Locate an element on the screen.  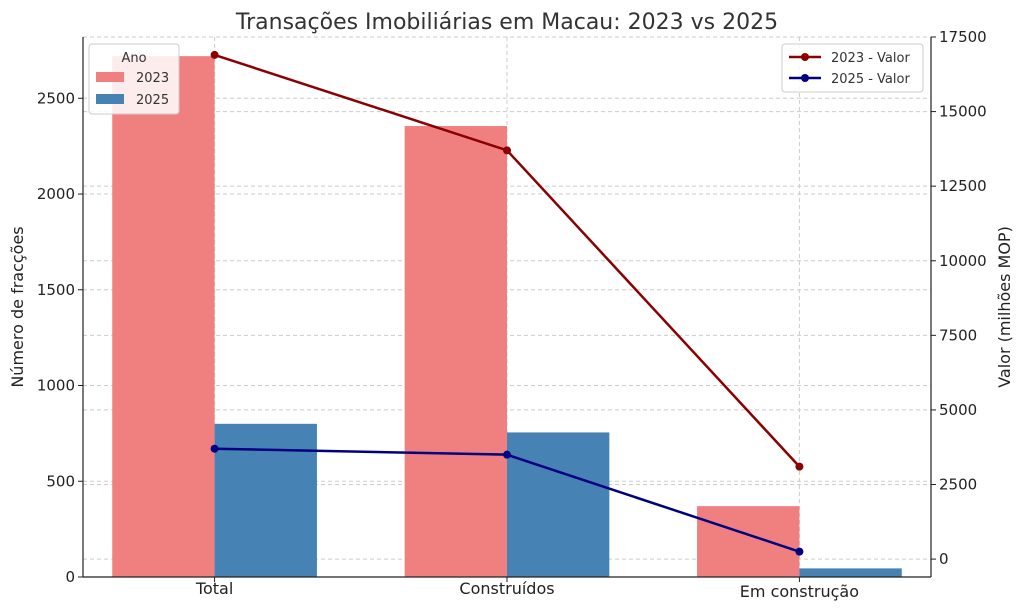
y-right-tick-label: 12500 is located at coordinates (963, 186).